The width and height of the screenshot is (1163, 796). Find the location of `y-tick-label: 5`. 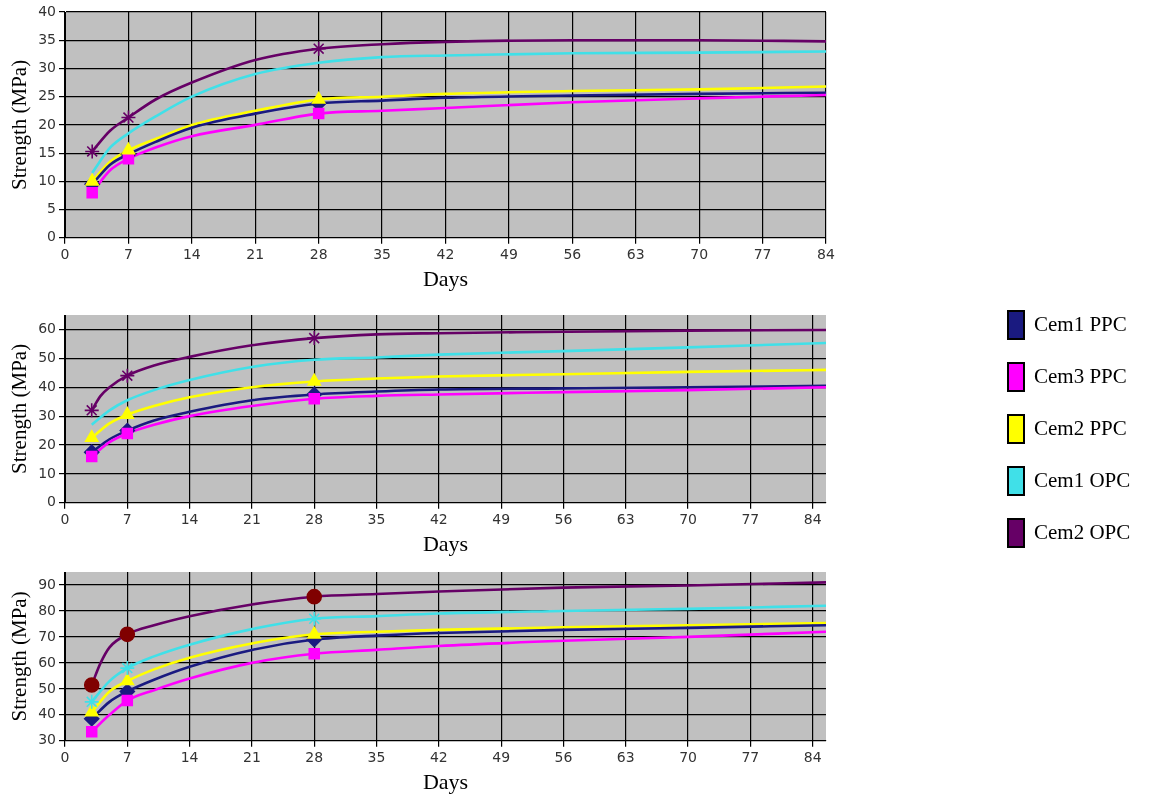

y-tick-label: 5 is located at coordinates (52, 208).